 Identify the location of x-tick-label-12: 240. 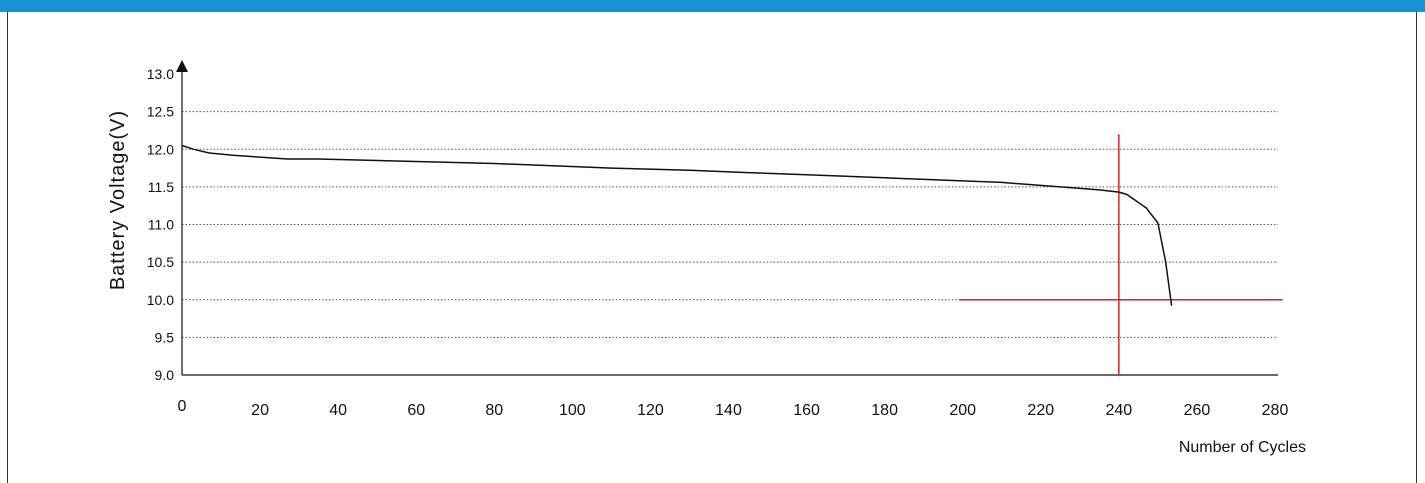
(1119, 410).